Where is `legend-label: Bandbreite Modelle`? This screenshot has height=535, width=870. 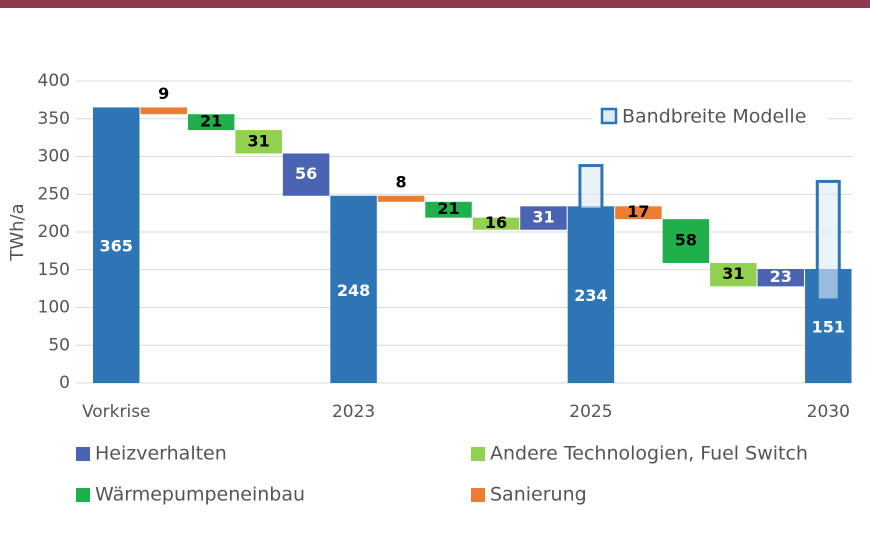
legend-label: Bandbreite Modelle is located at coordinates (714, 117).